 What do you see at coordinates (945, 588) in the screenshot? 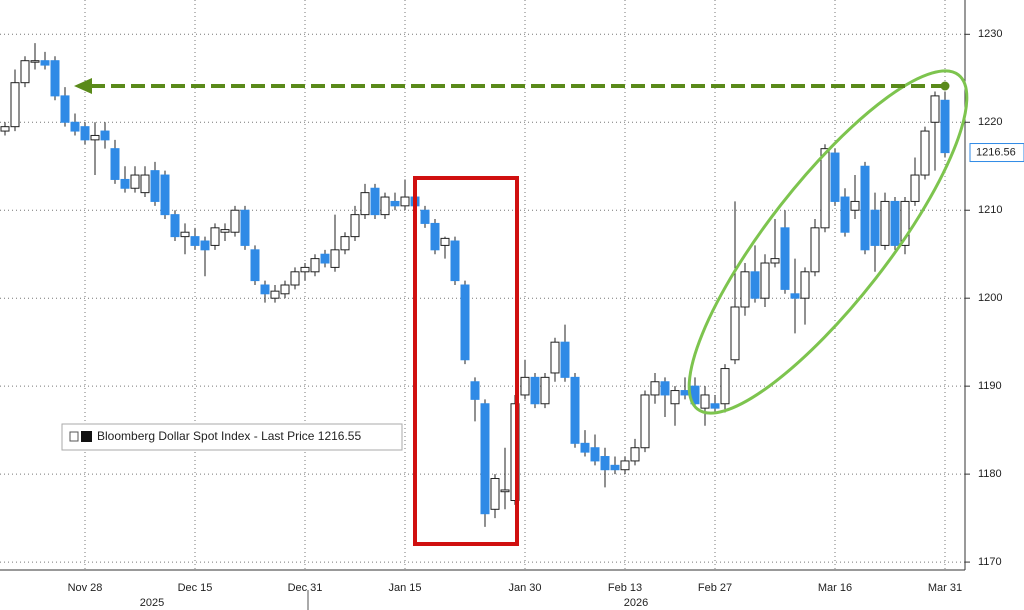
I see `x-tick-label: Mar 31` at bounding box center [945, 588].